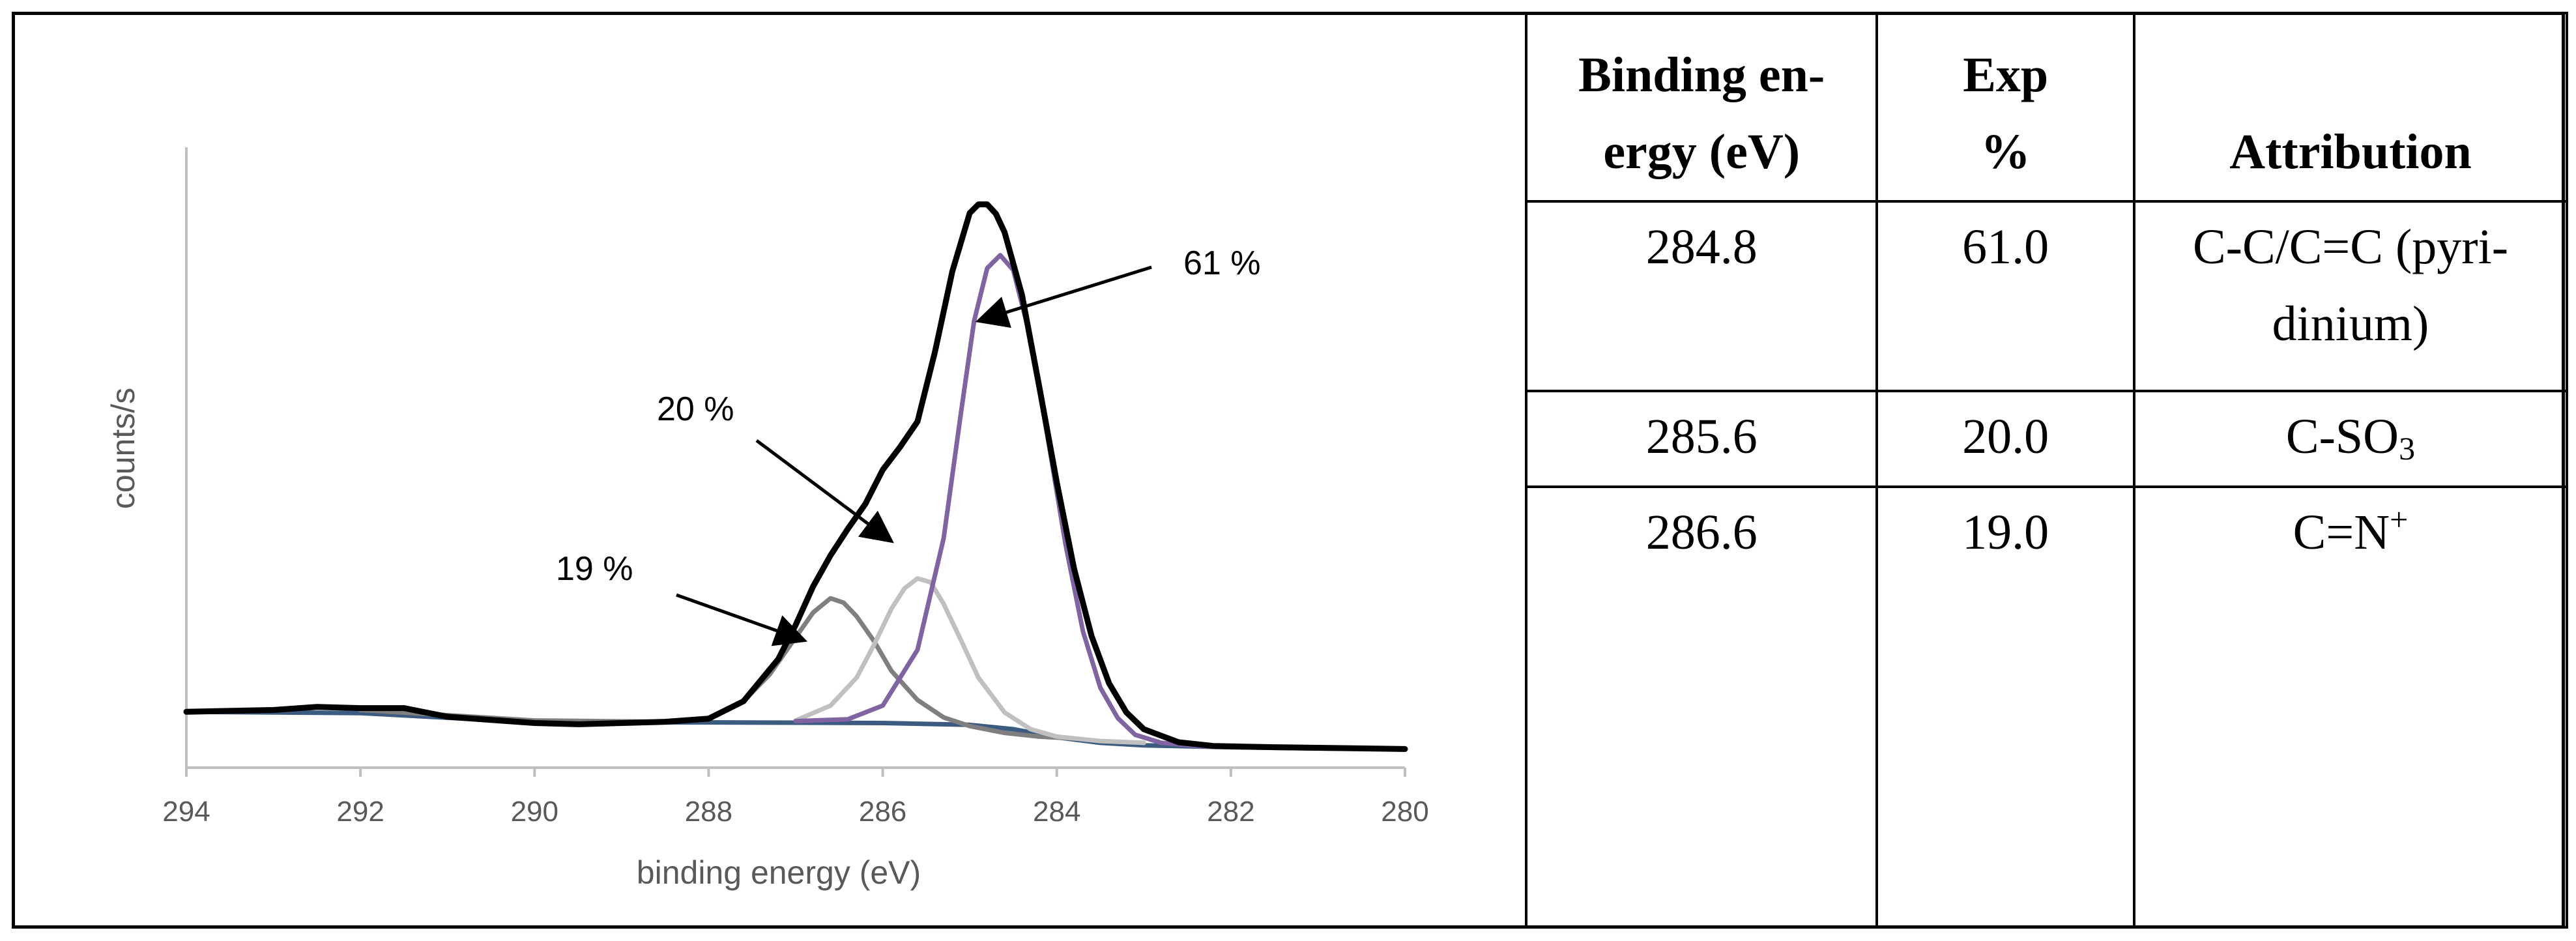  I want to click on series-line-c-c-c-c-pyridinium, so click(1100, 502).